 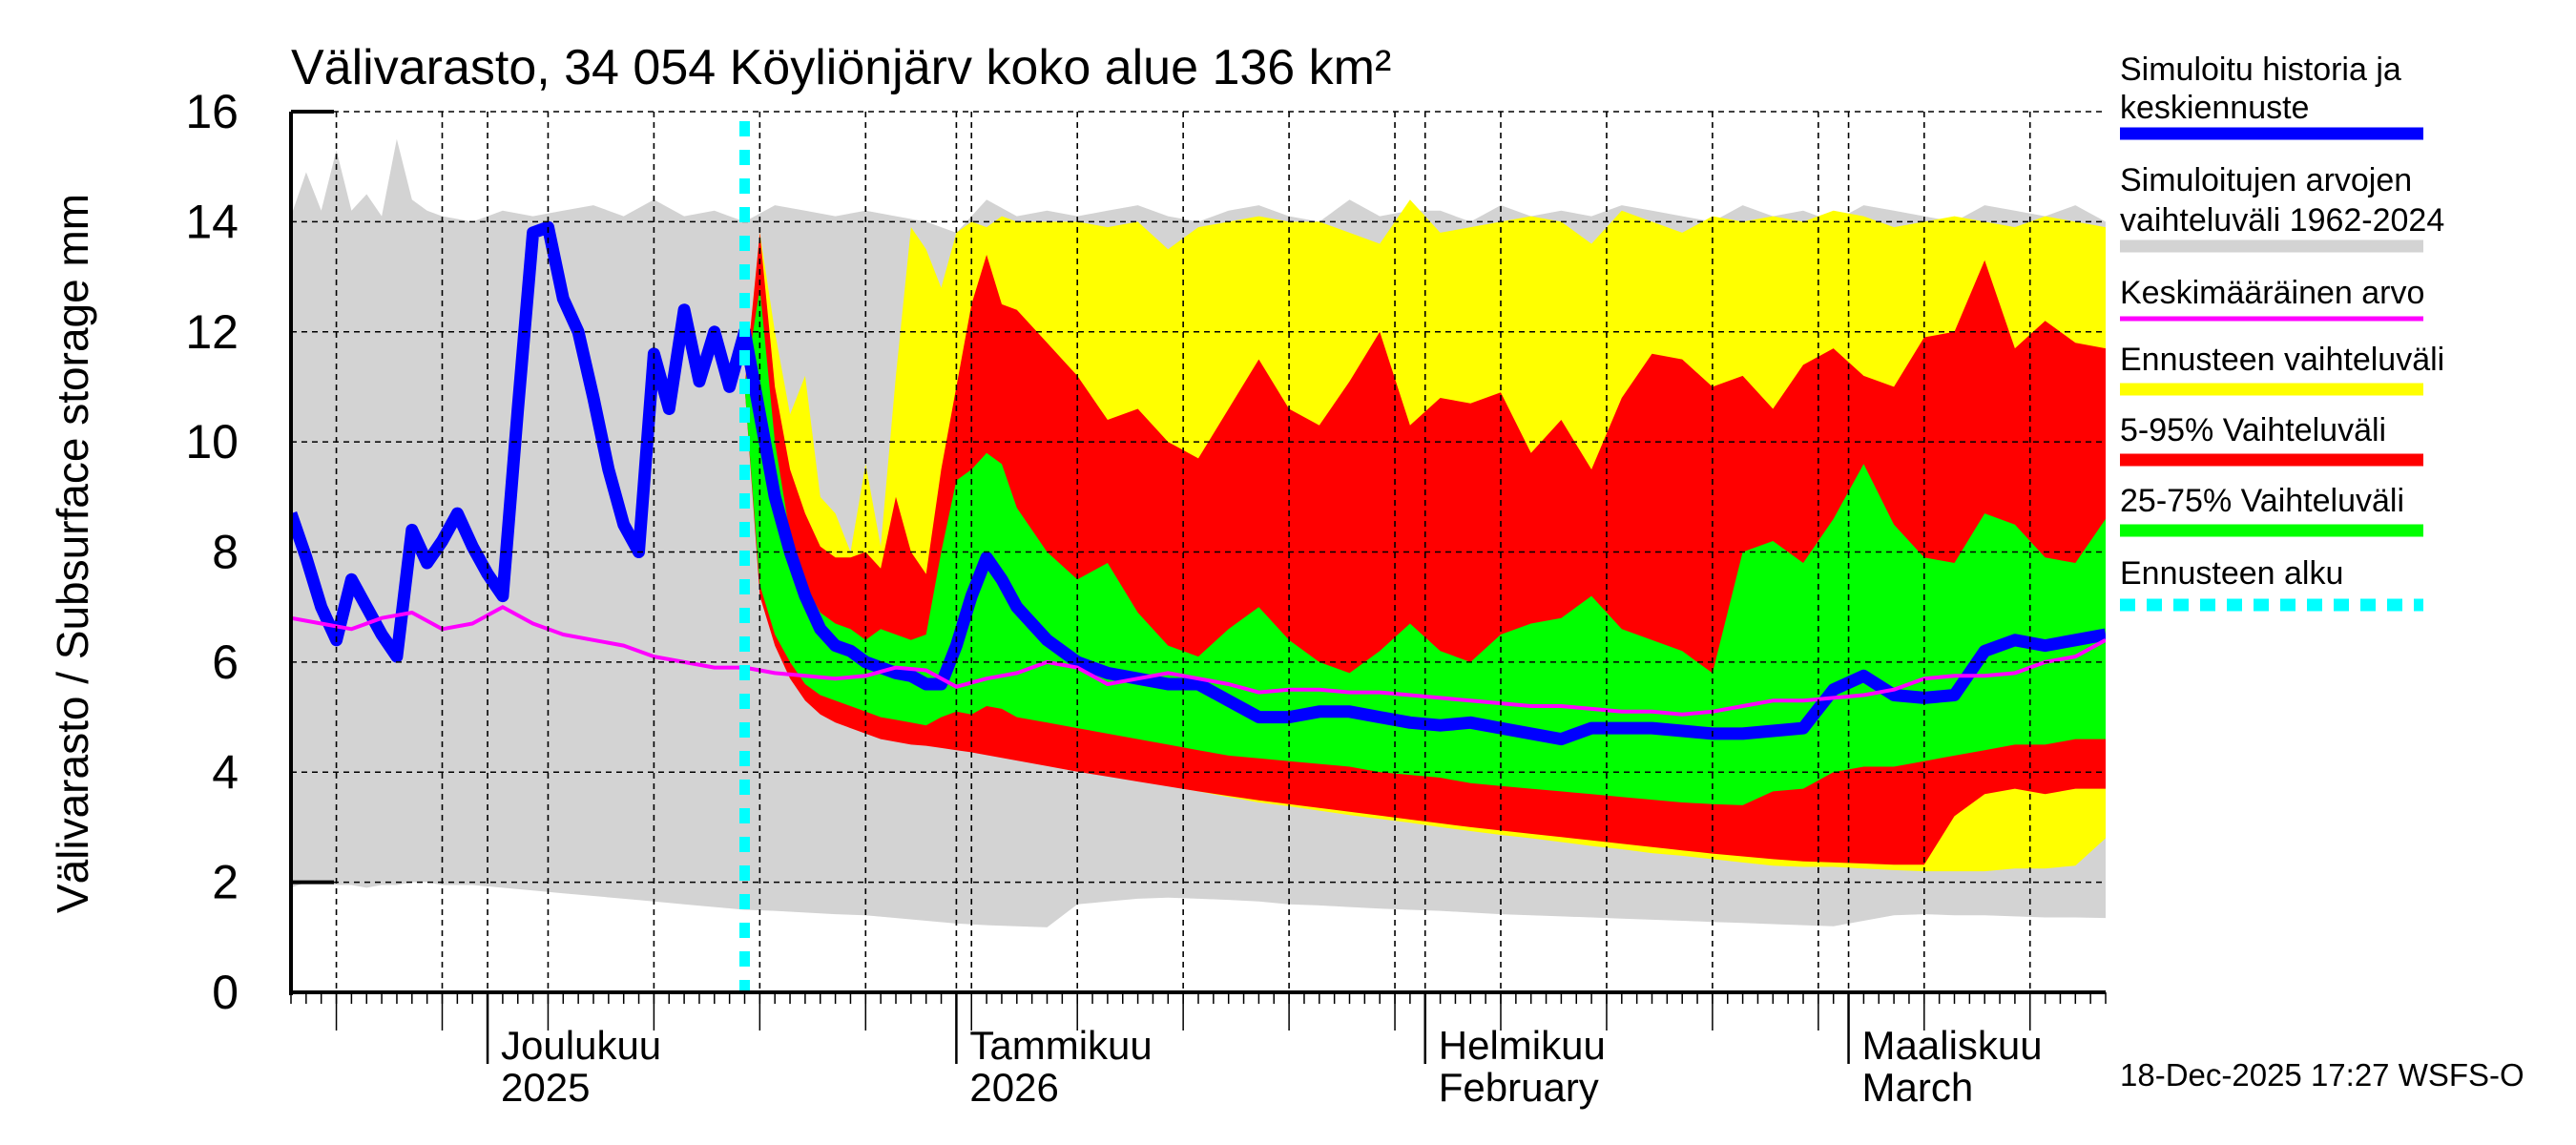 What do you see at coordinates (1918, 1087) in the screenshot?
I see `month-sublabel: March` at bounding box center [1918, 1087].